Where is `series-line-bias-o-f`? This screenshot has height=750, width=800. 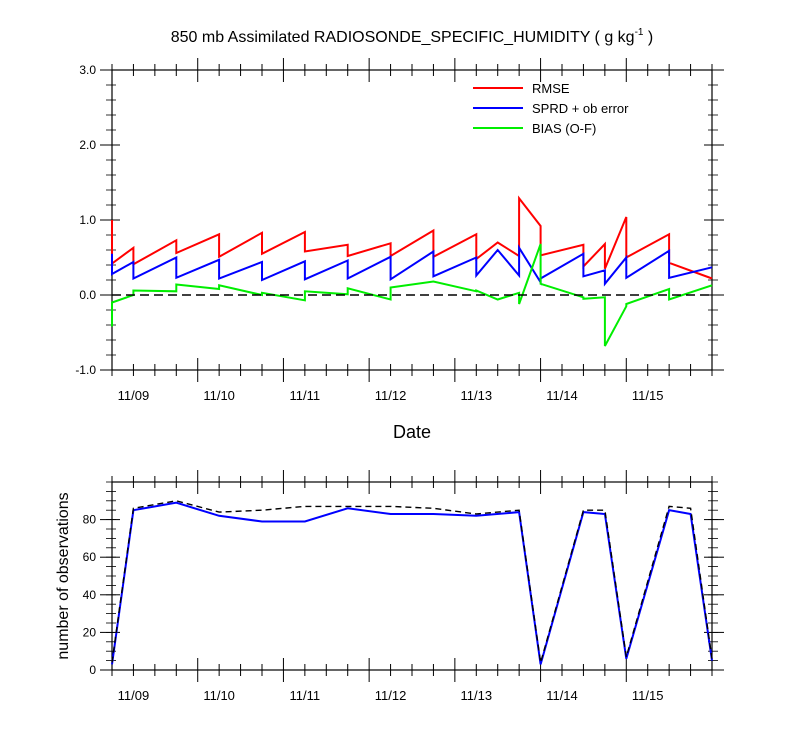
series-line-bias-o-f is located at coordinates (412, 295).